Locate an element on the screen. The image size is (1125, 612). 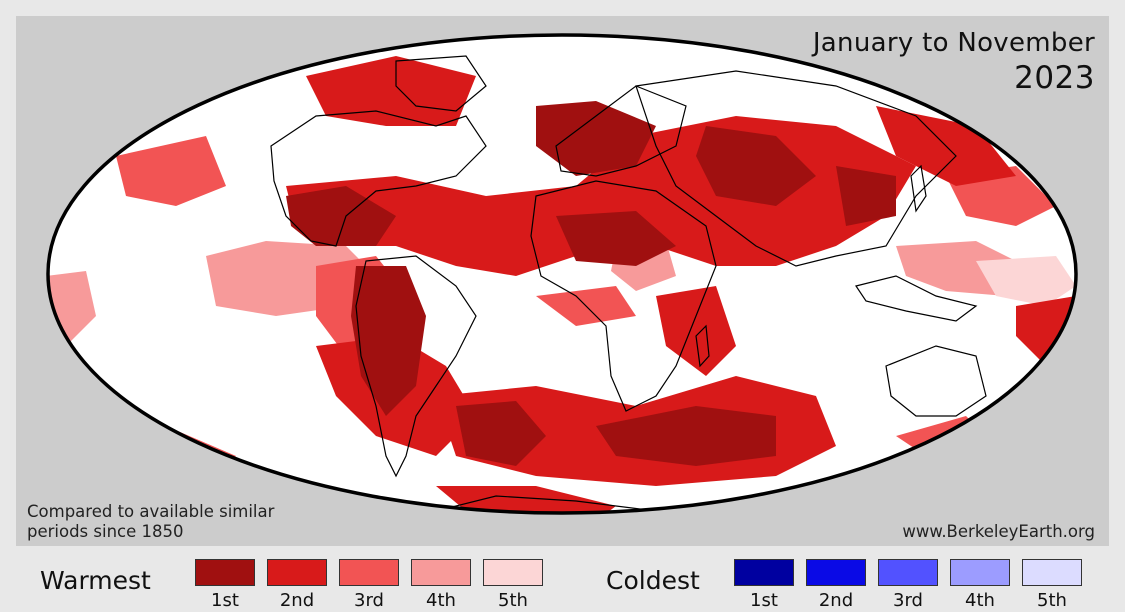
swatch-coldest-3rd is located at coordinates (908, 572).